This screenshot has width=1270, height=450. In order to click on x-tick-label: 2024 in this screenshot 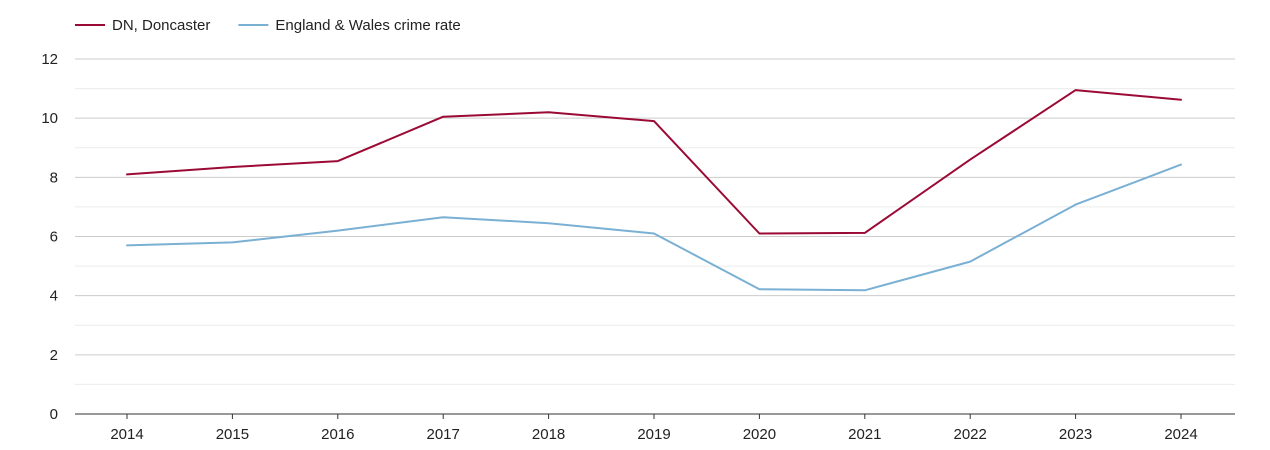, I will do `click(1180, 434)`.